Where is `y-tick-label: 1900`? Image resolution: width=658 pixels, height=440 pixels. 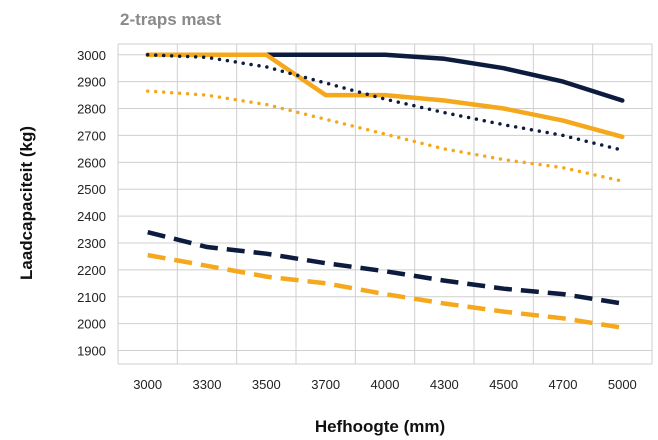 y-tick-label: 1900 is located at coordinates (91, 351).